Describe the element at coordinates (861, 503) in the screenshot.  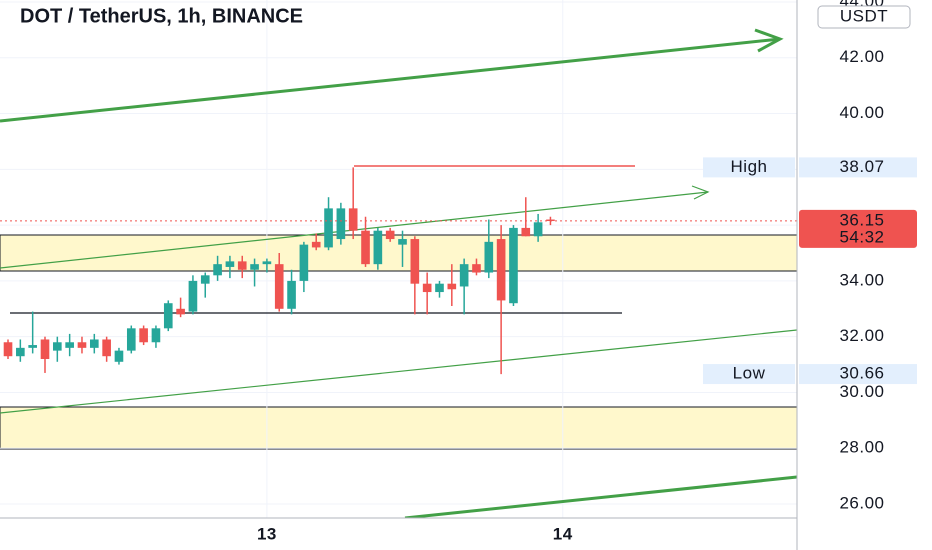
I see `y-tick-label: 26.00` at that location.